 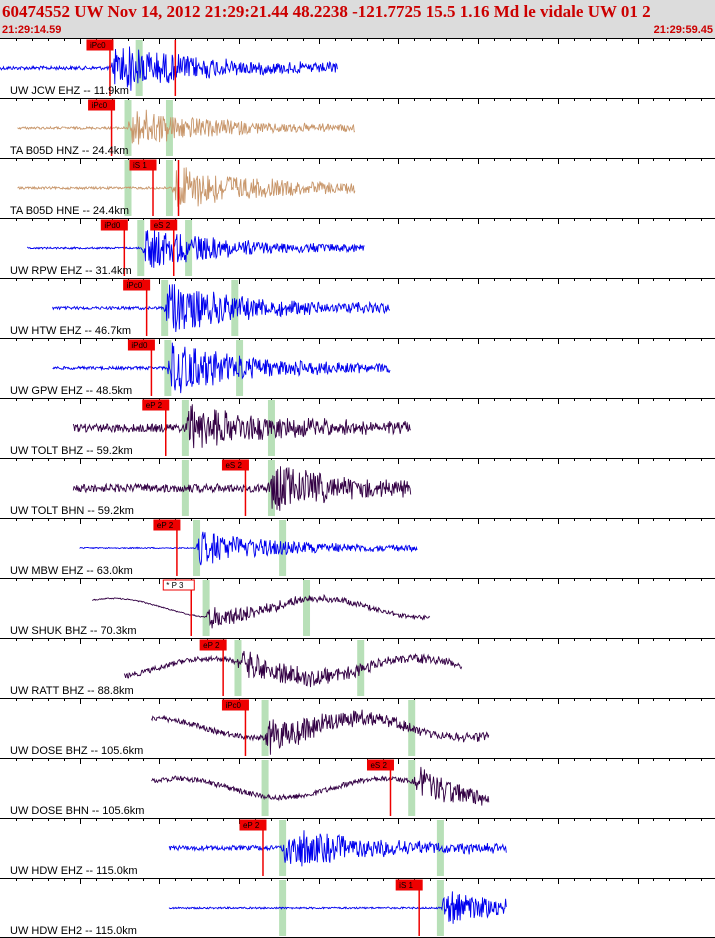 I want to click on trace-panel: iPc0 UW HTW EHZ -- 46.7km, so click(x=357, y=307).